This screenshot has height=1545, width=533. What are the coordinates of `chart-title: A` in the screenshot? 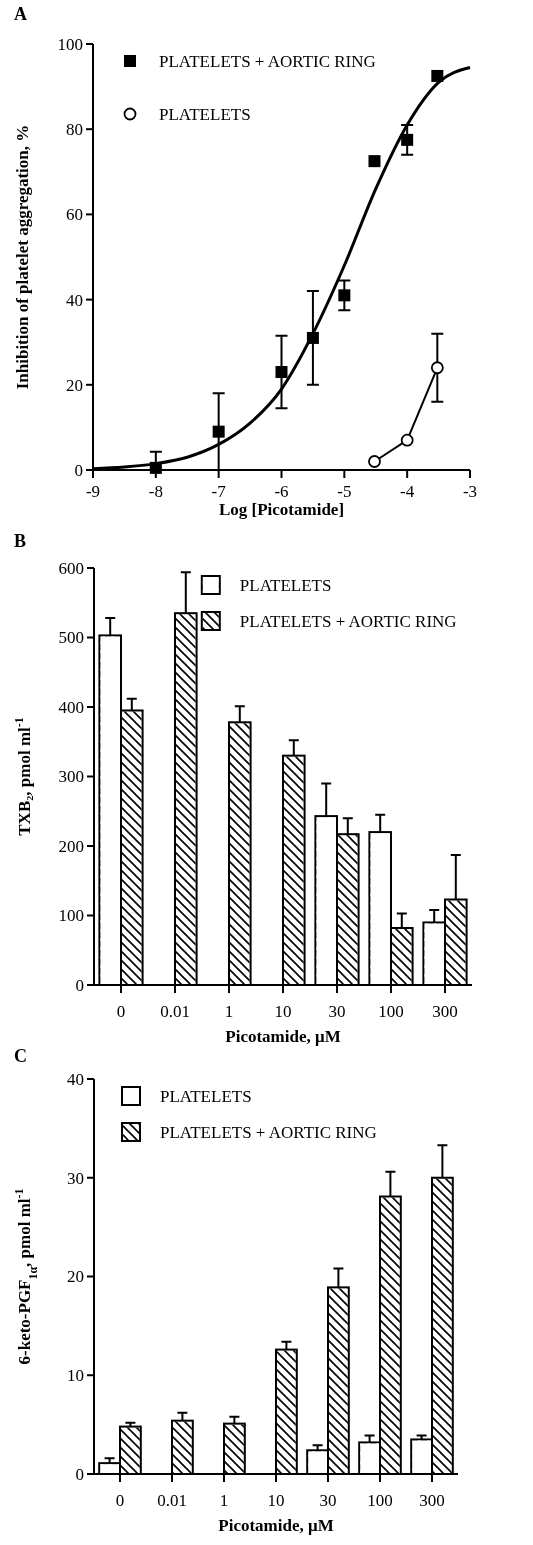 It's located at (20, 14).